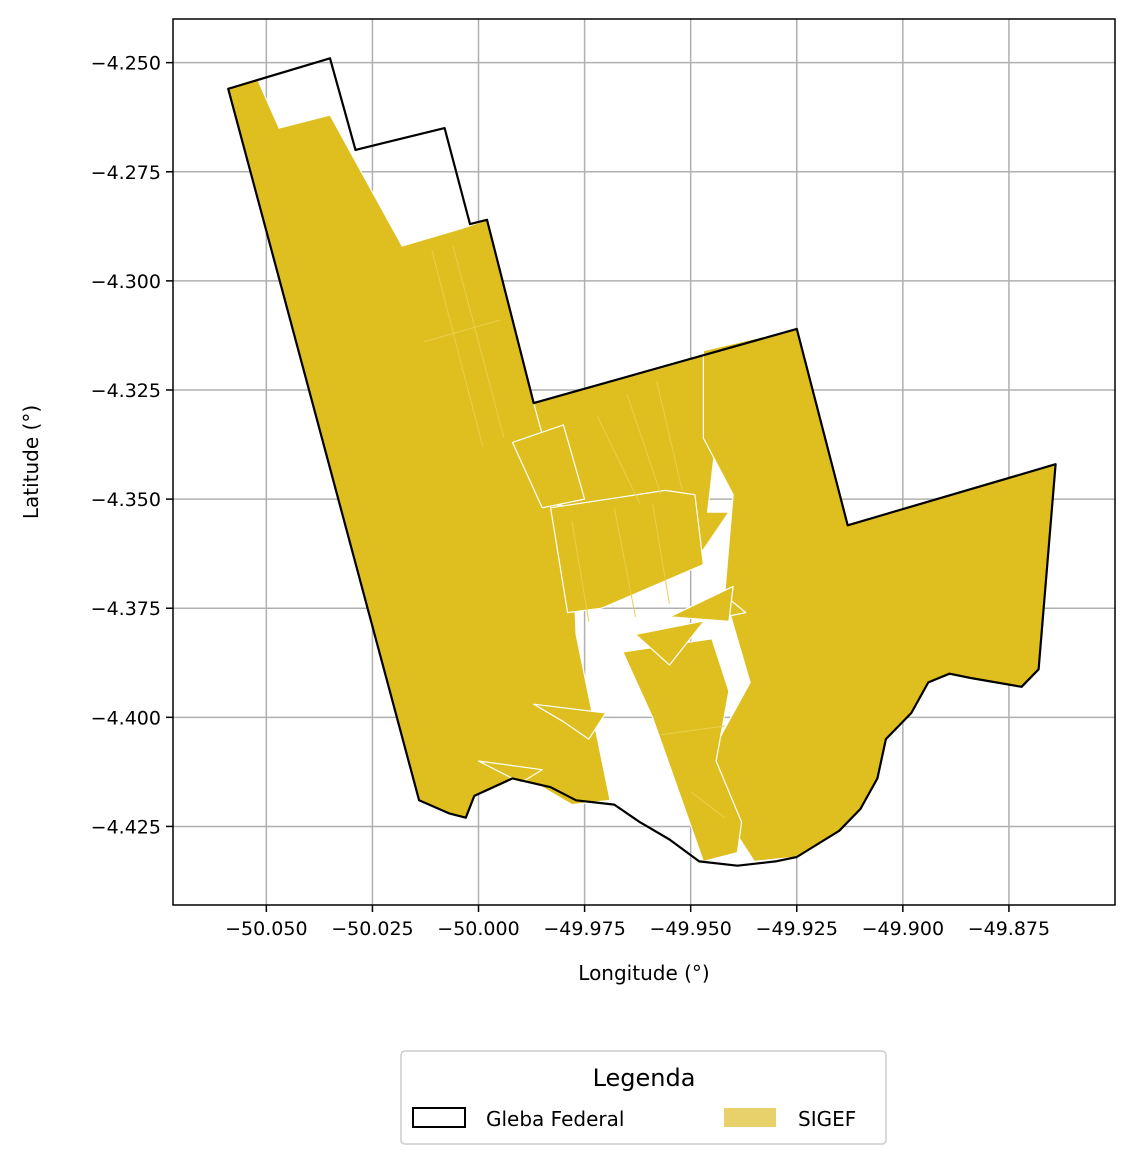  I want to click on y-tick-label: −4.425, so click(126, 827).